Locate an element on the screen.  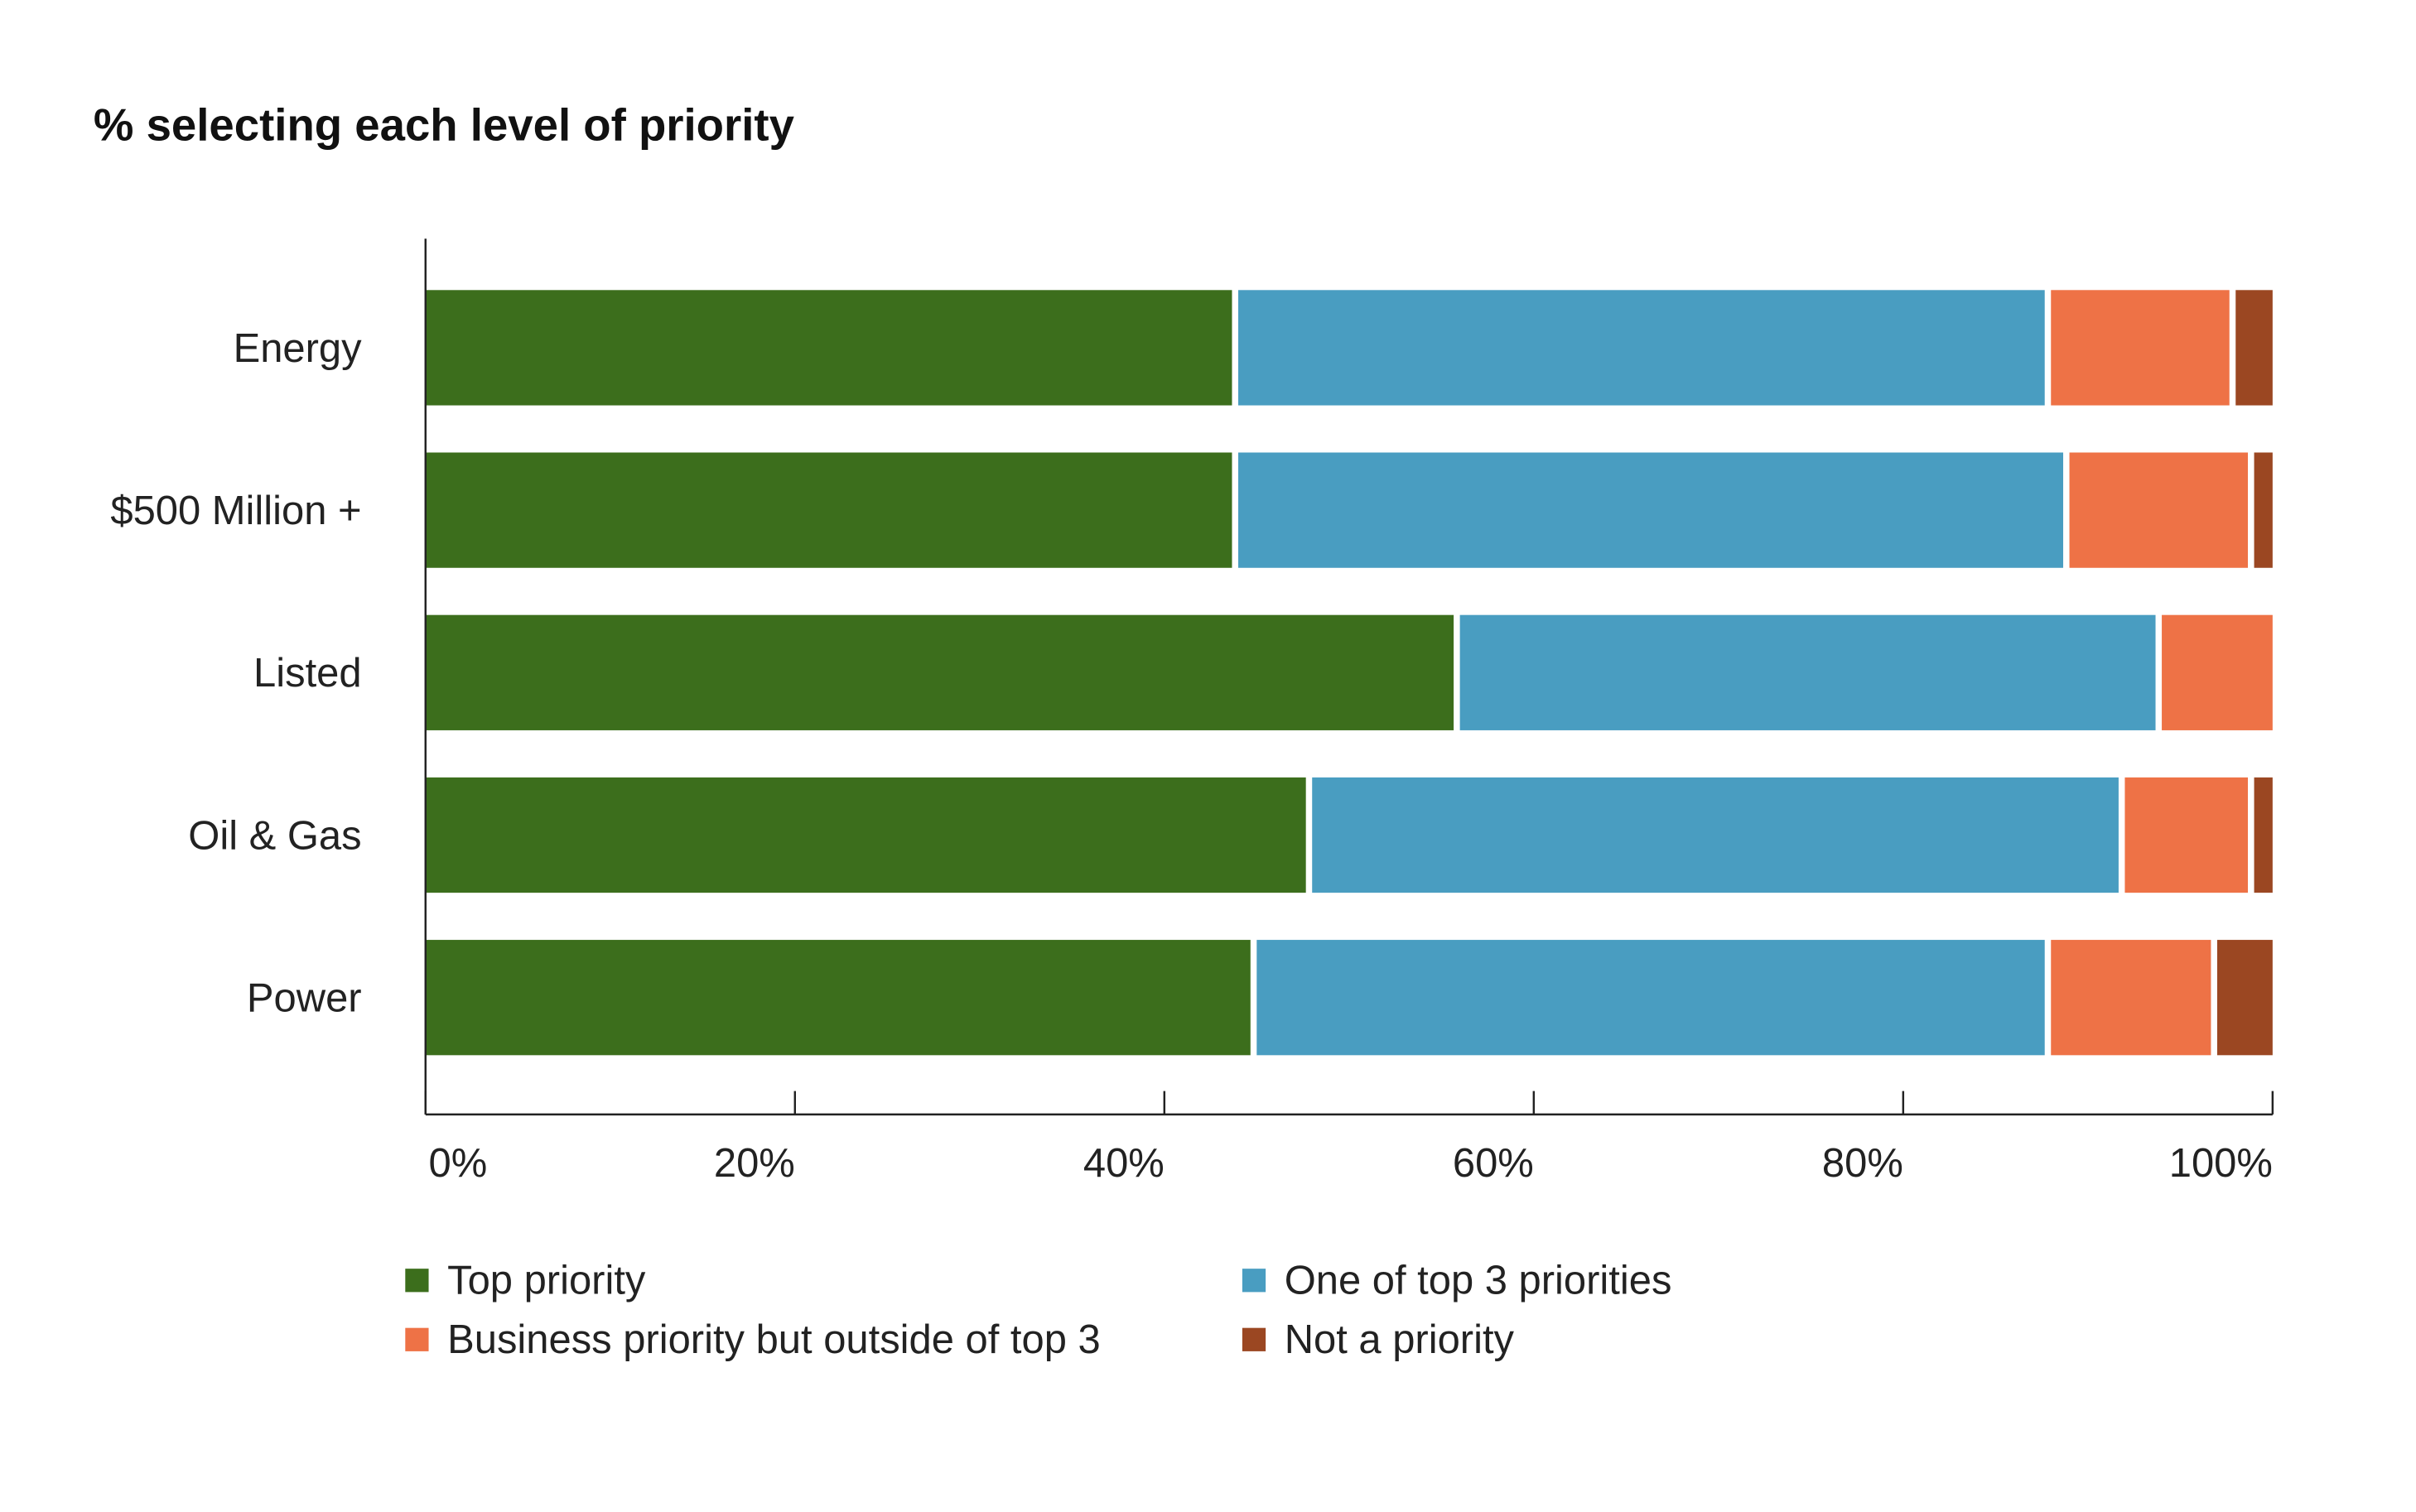
legend-label: Not a priority is located at coordinates (1400, 1339).